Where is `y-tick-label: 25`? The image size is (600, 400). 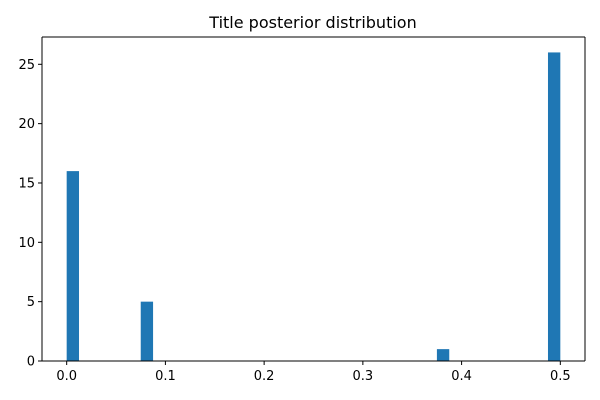
y-tick-label: 25 is located at coordinates (26, 65).